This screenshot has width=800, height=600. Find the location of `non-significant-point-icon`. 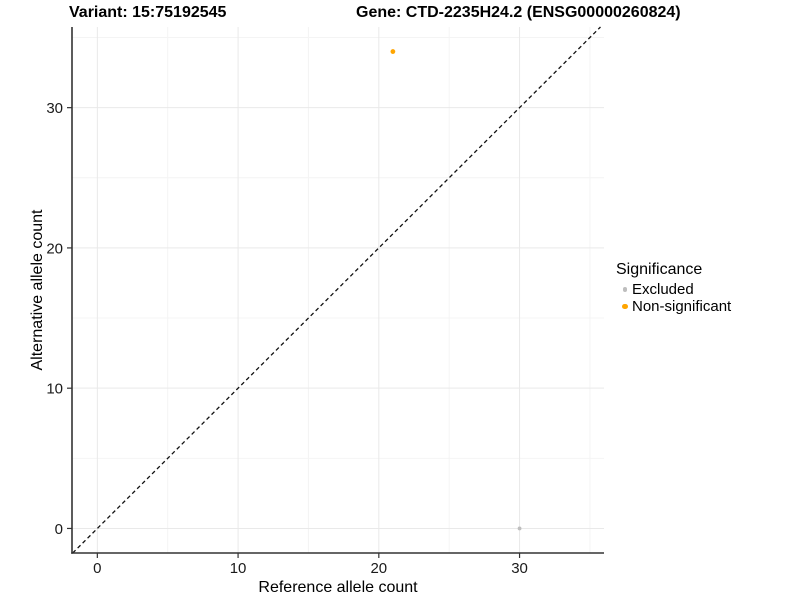

non-significant-point-icon is located at coordinates (625, 306).